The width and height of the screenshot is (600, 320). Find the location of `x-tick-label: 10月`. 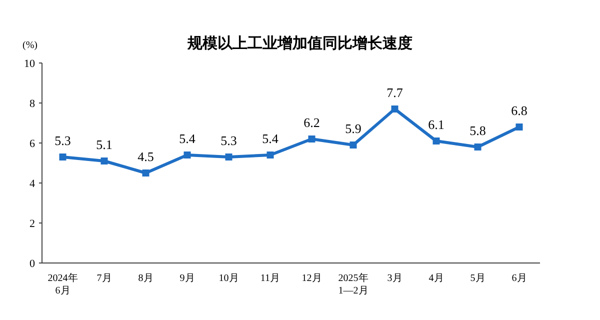

x-tick-label: 10月 is located at coordinates (228, 278).